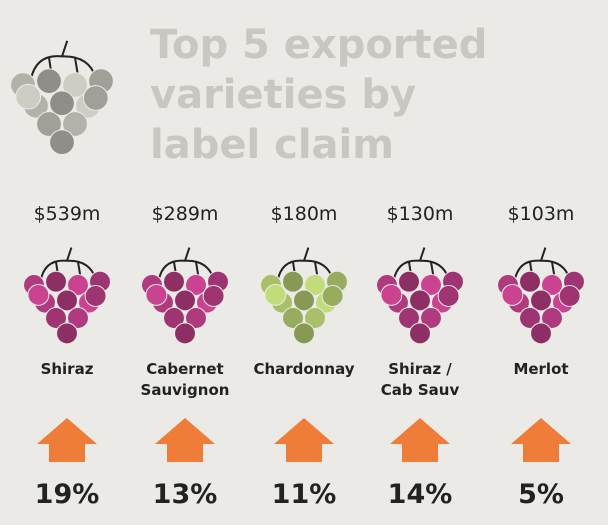 This screenshot has width=608, height=525. Describe the element at coordinates (318, 45) in the screenshot. I see `title-line: Top 5 exported` at that location.